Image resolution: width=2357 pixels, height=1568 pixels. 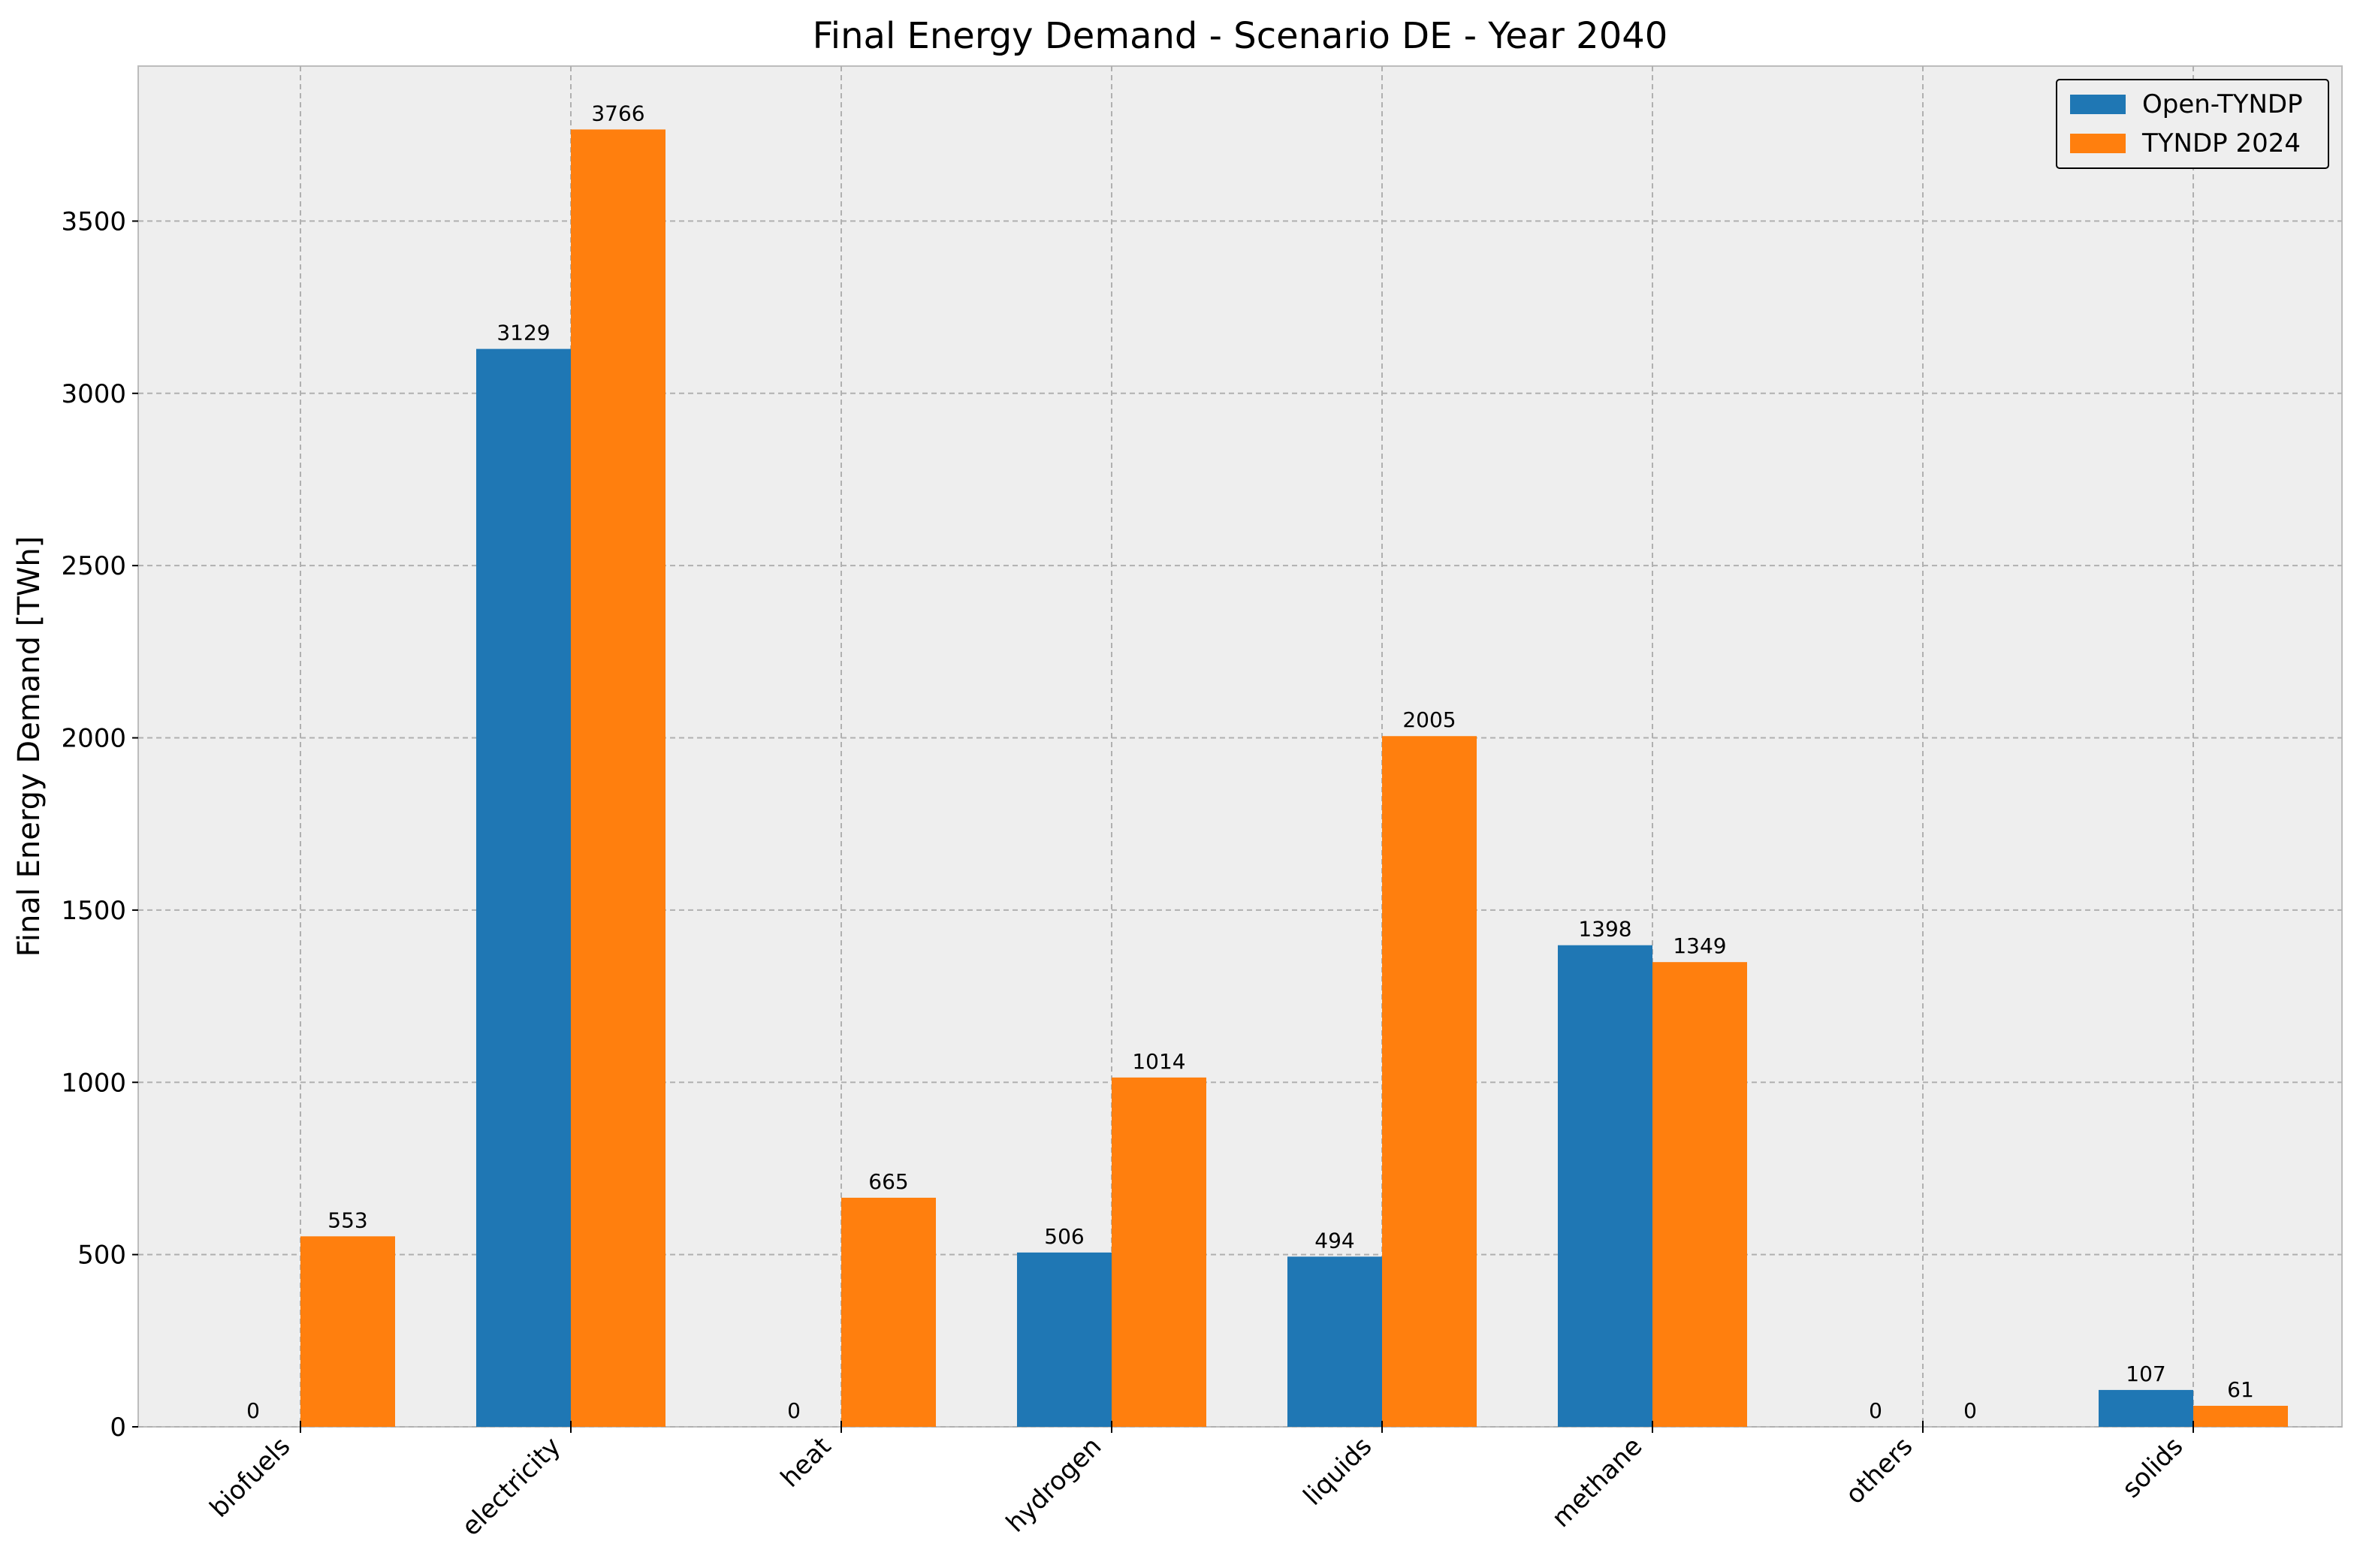 What do you see at coordinates (1429, 719) in the screenshot?
I see `data-label: 2005` at bounding box center [1429, 719].